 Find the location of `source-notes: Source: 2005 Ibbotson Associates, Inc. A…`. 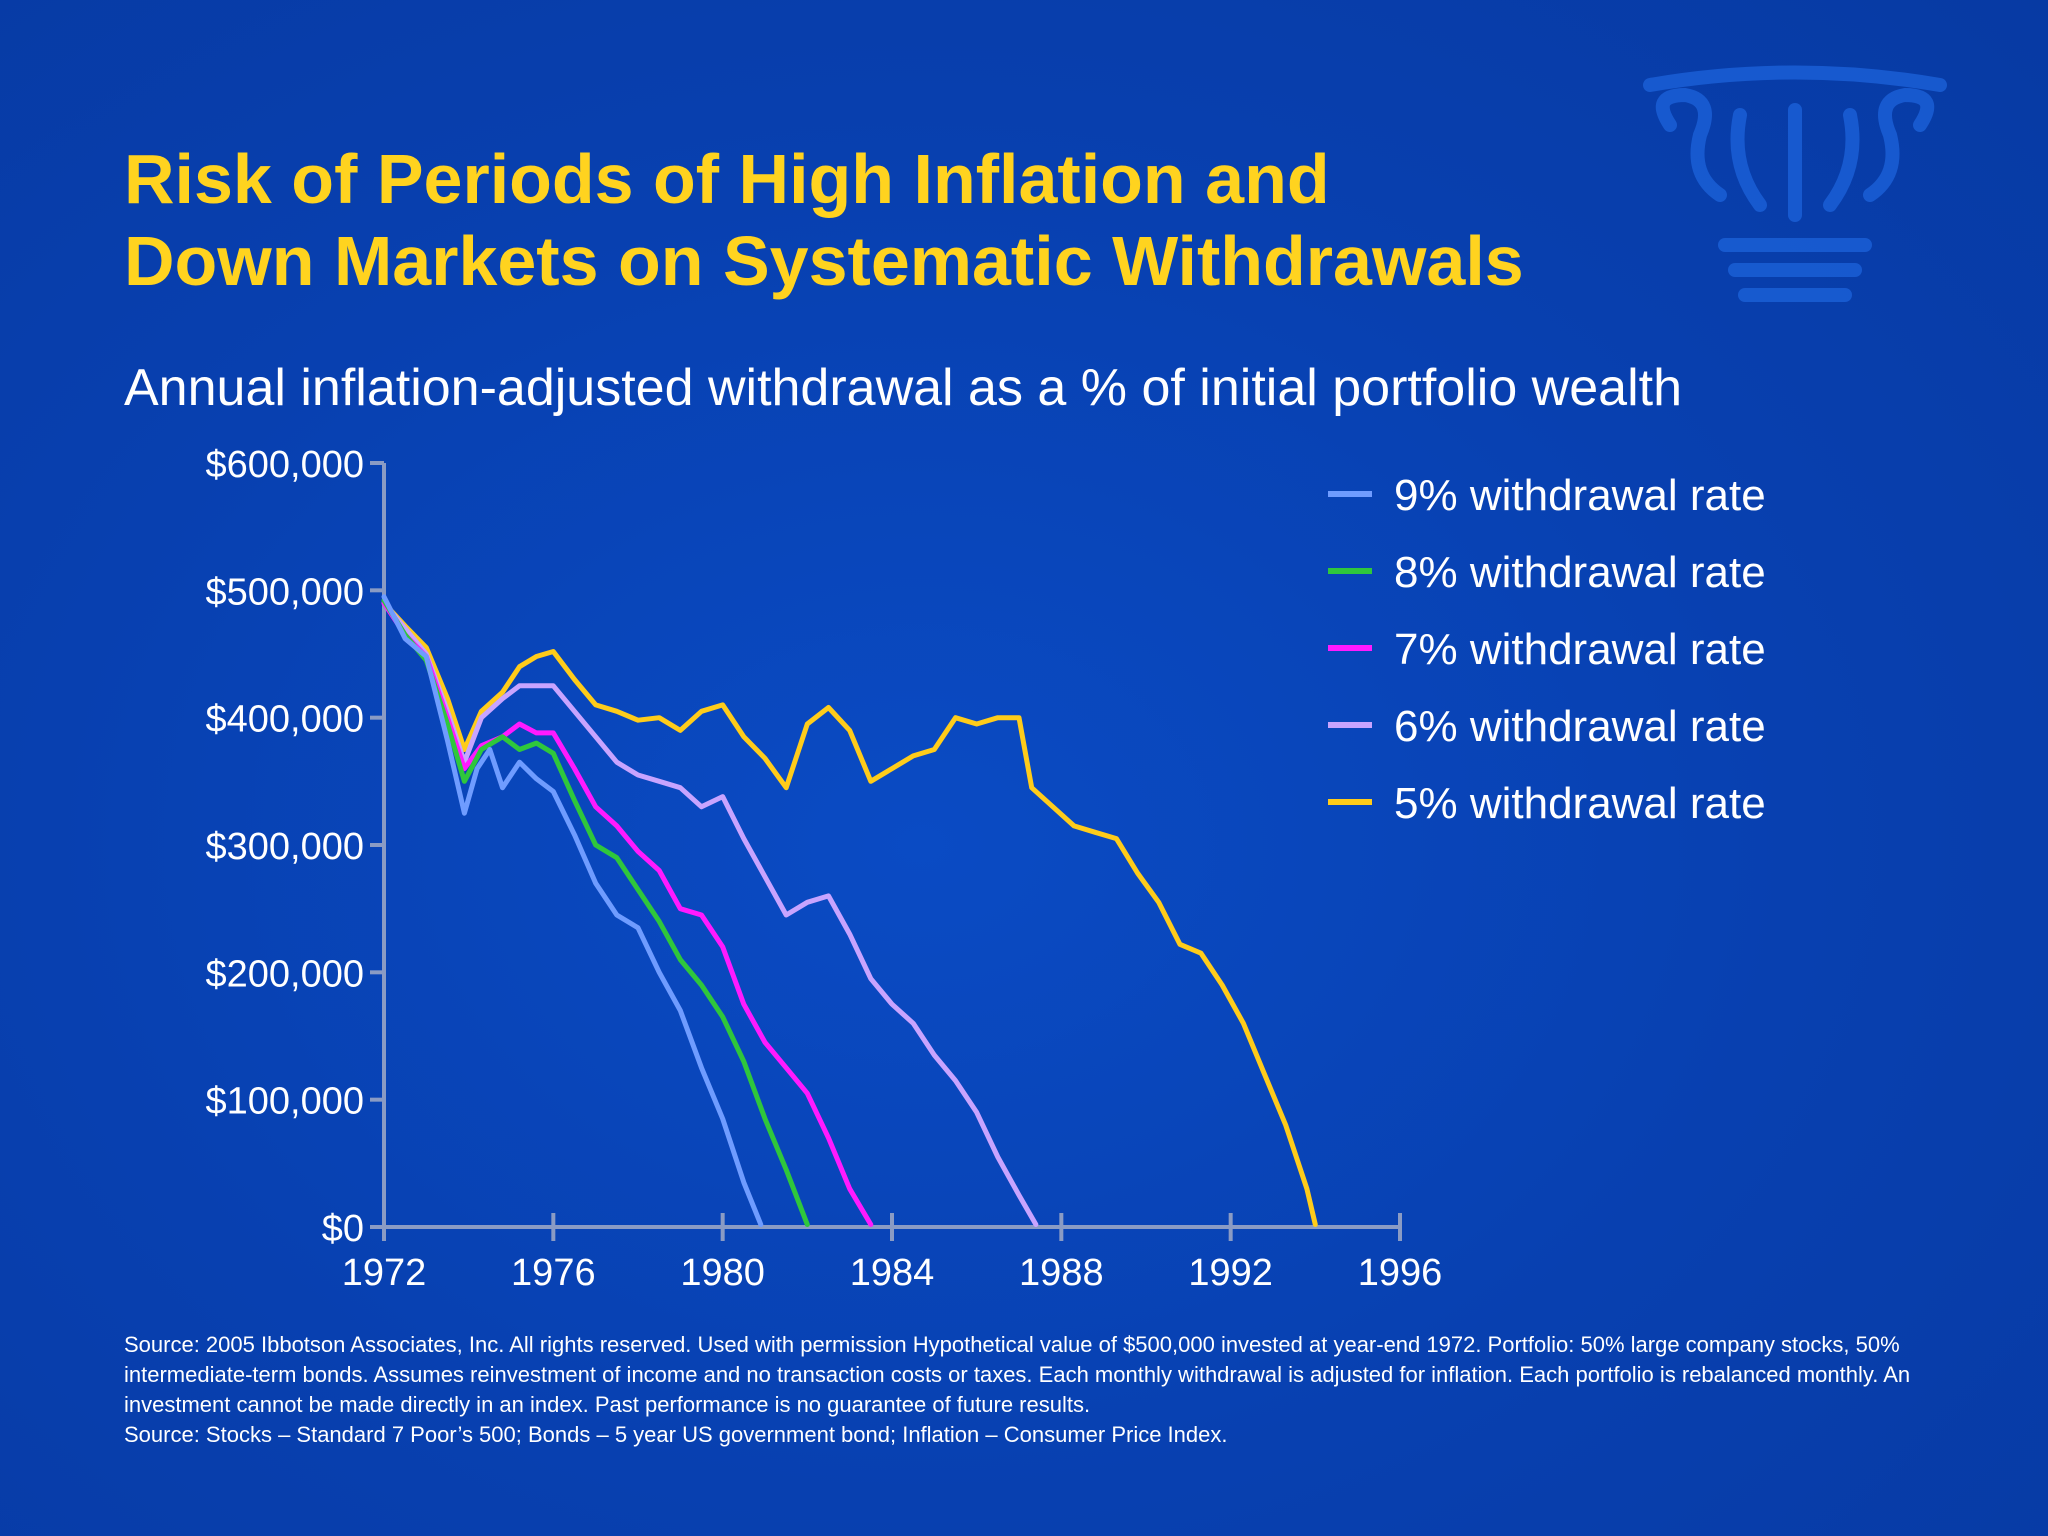

source-notes: Source: 2005 Ibbotson Associates, Inc. A… is located at coordinates (1024, 1390).